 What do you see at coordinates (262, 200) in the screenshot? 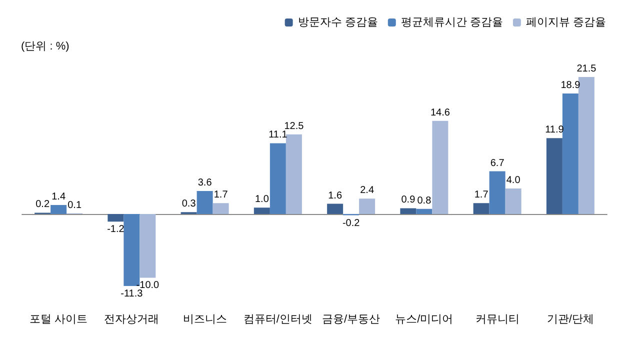
I see `data-label: 1.0` at bounding box center [262, 200].